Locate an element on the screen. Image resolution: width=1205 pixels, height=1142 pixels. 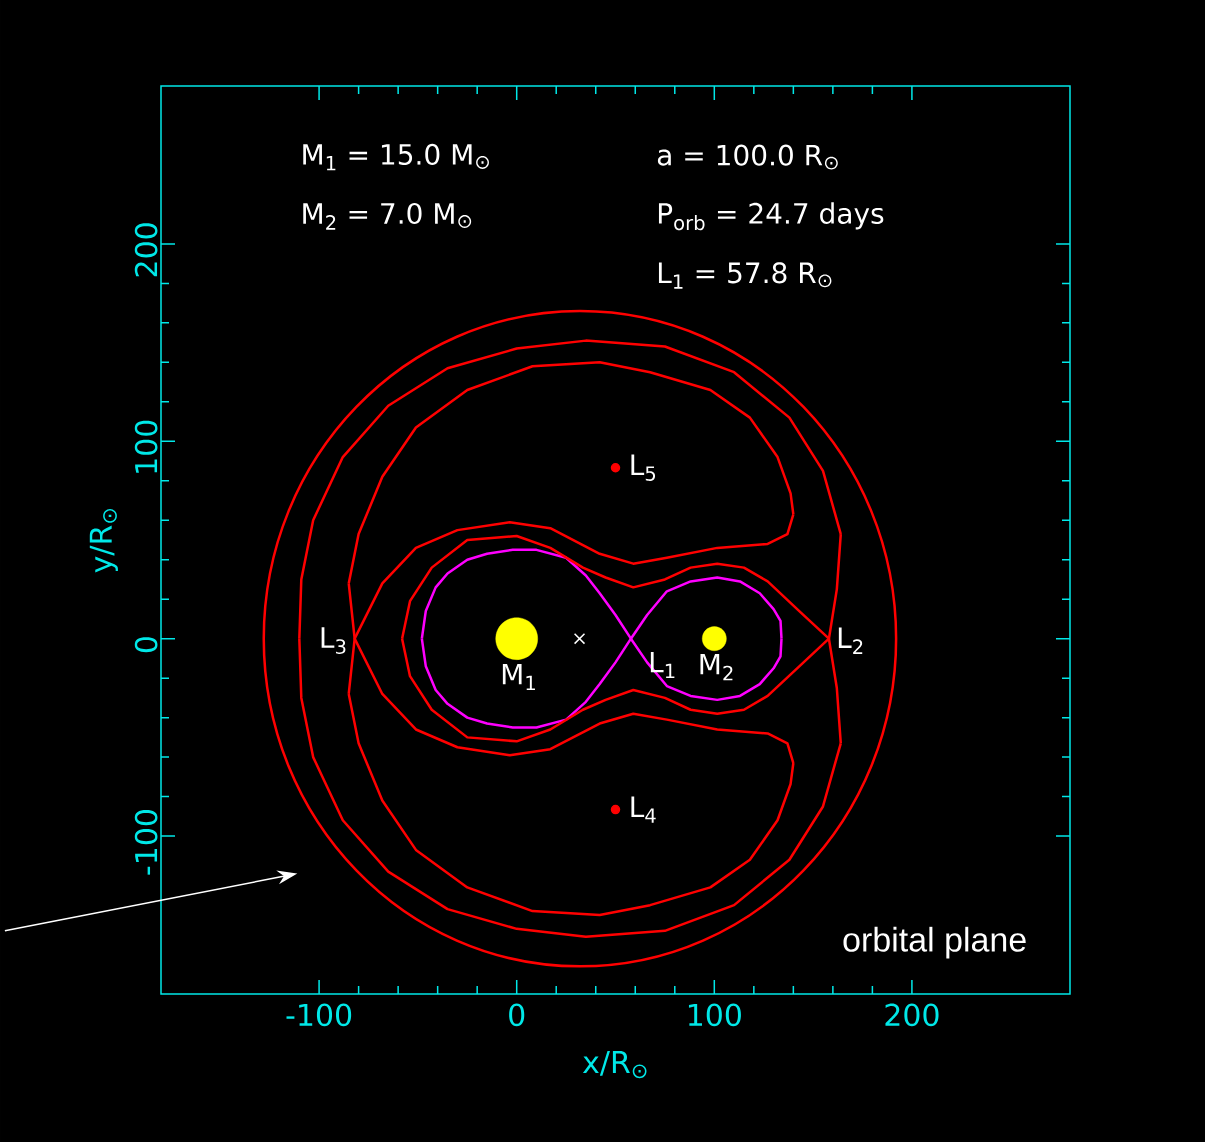
annotation: a = 100.0 R$_{⊙}$ is located at coordinates (747, 157).